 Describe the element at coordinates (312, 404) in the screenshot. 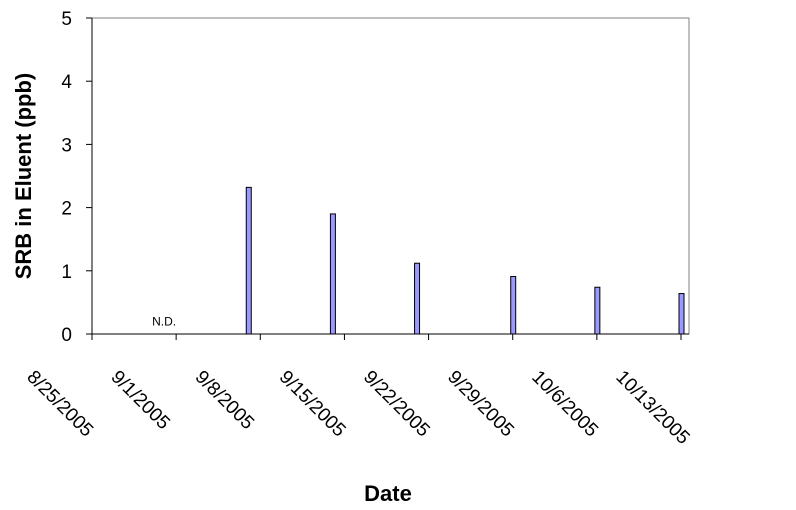

I see `x-tick-label: 9/15/2005` at that location.